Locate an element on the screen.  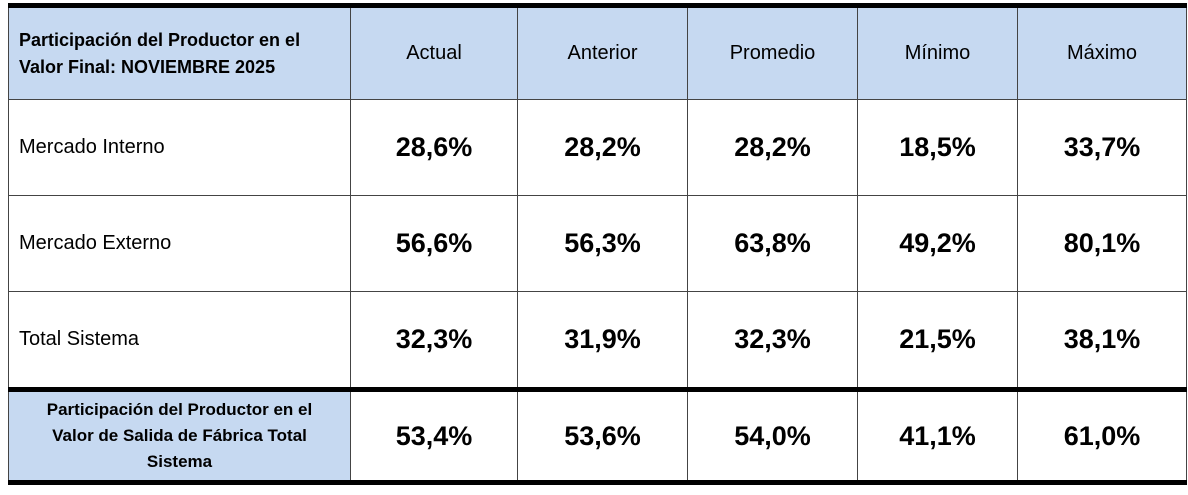
cell-line: Valor Final: NOVIEMBRE 2025 is located at coordinates (147, 66).